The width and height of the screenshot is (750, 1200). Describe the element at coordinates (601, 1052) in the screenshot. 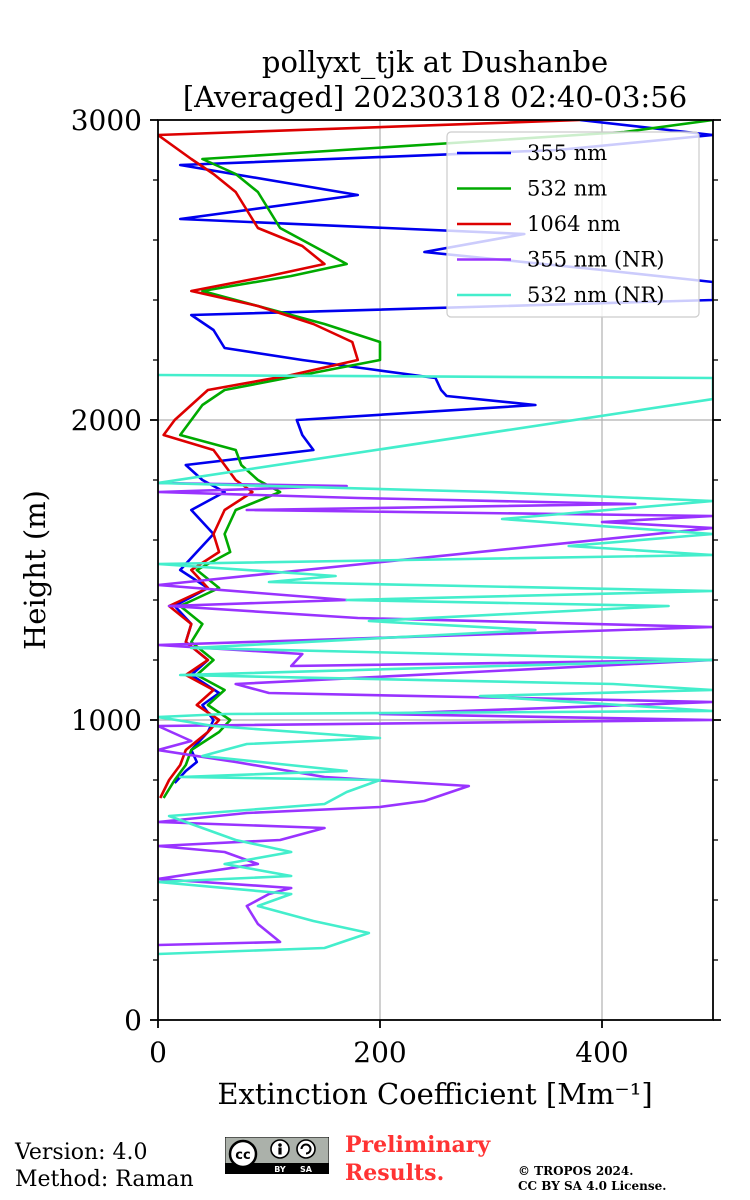

I see `x-tick-label-2: 400` at that location.